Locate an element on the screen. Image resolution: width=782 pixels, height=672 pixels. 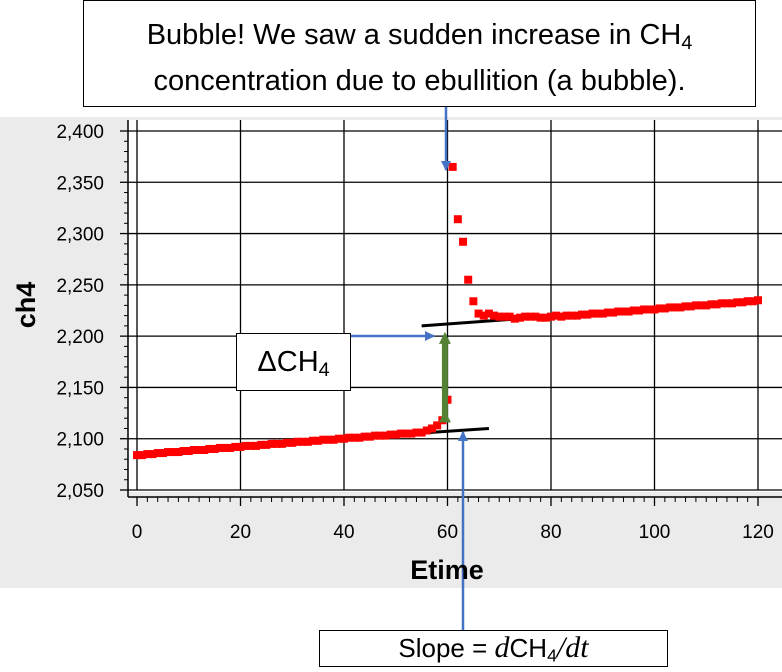
x-tick-label: 100 is located at coordinates (655, 532).